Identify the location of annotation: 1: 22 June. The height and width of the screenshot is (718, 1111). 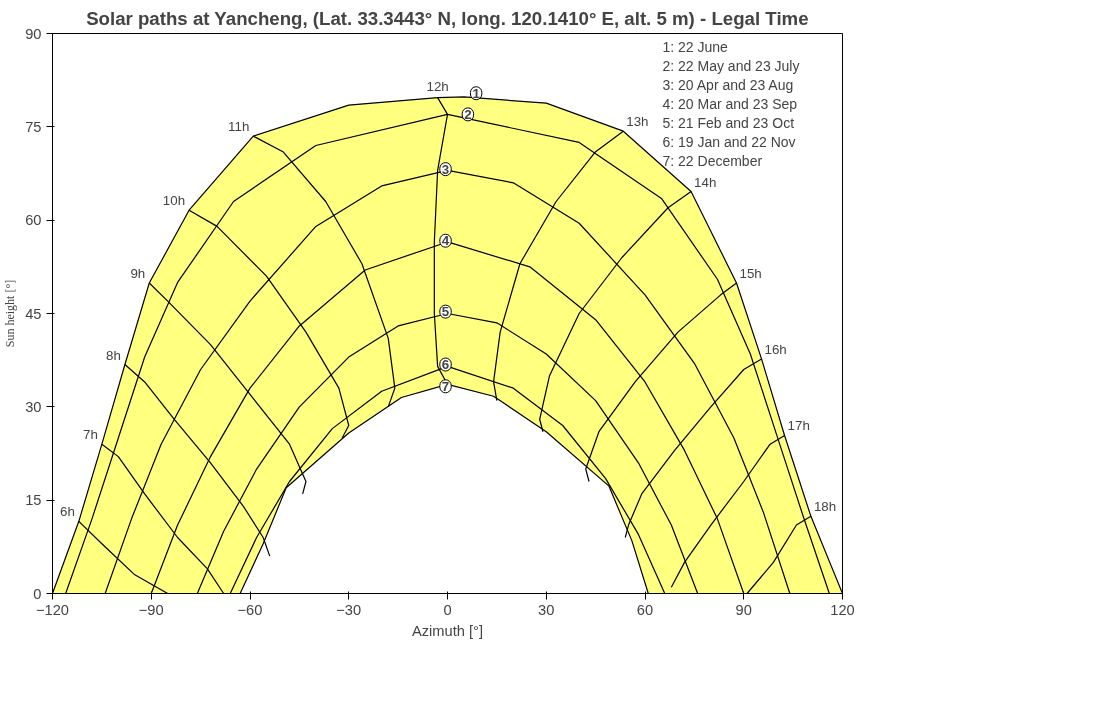
(695, 46).